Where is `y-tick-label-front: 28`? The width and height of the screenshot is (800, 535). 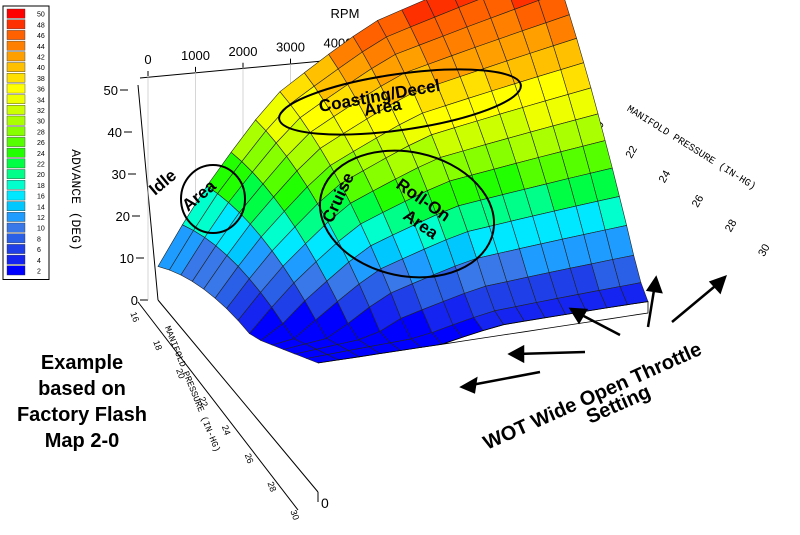 y-tick-label-front: 28 is located at coordinates (272, 486).